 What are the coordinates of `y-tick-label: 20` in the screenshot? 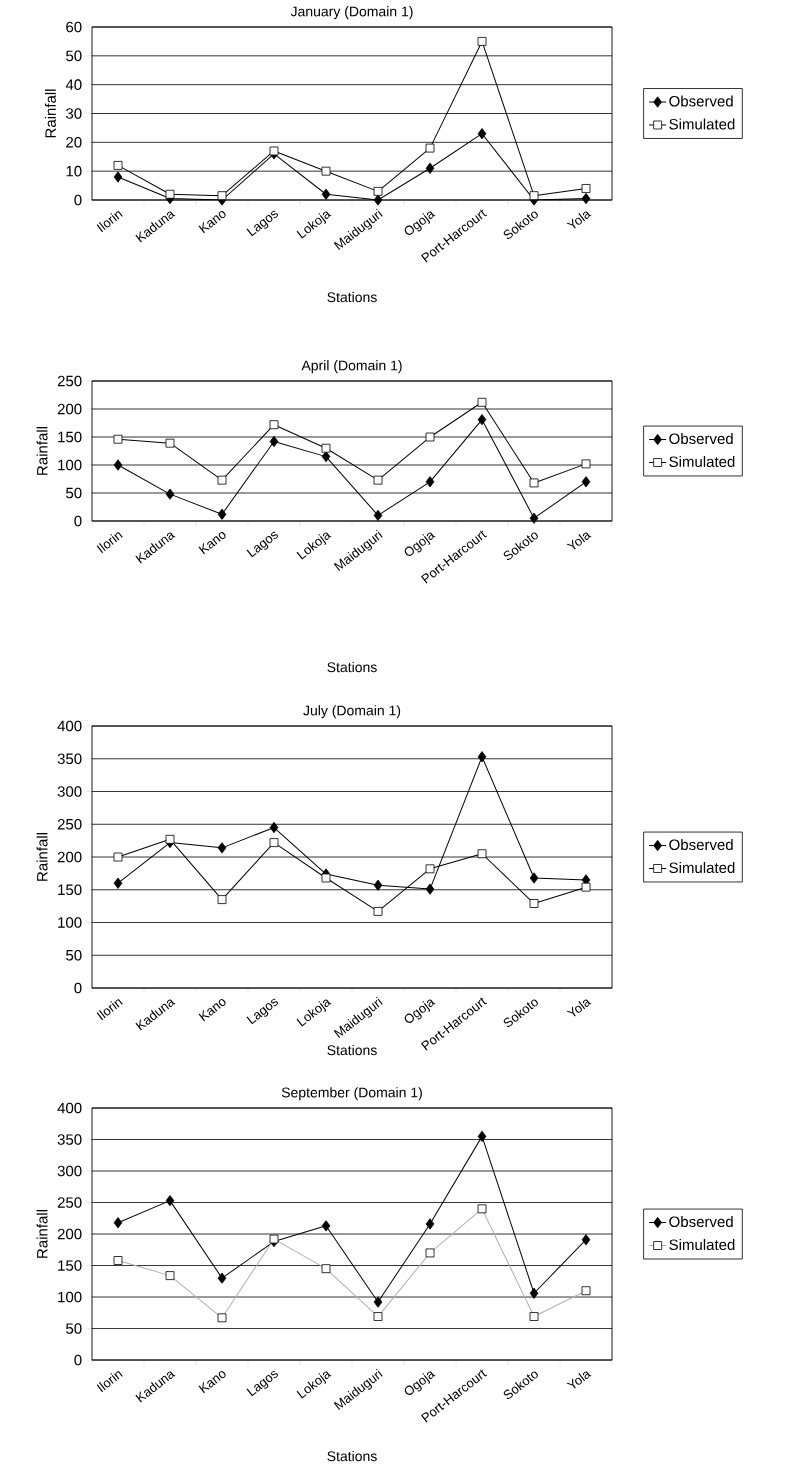 It's located at (74, 142).